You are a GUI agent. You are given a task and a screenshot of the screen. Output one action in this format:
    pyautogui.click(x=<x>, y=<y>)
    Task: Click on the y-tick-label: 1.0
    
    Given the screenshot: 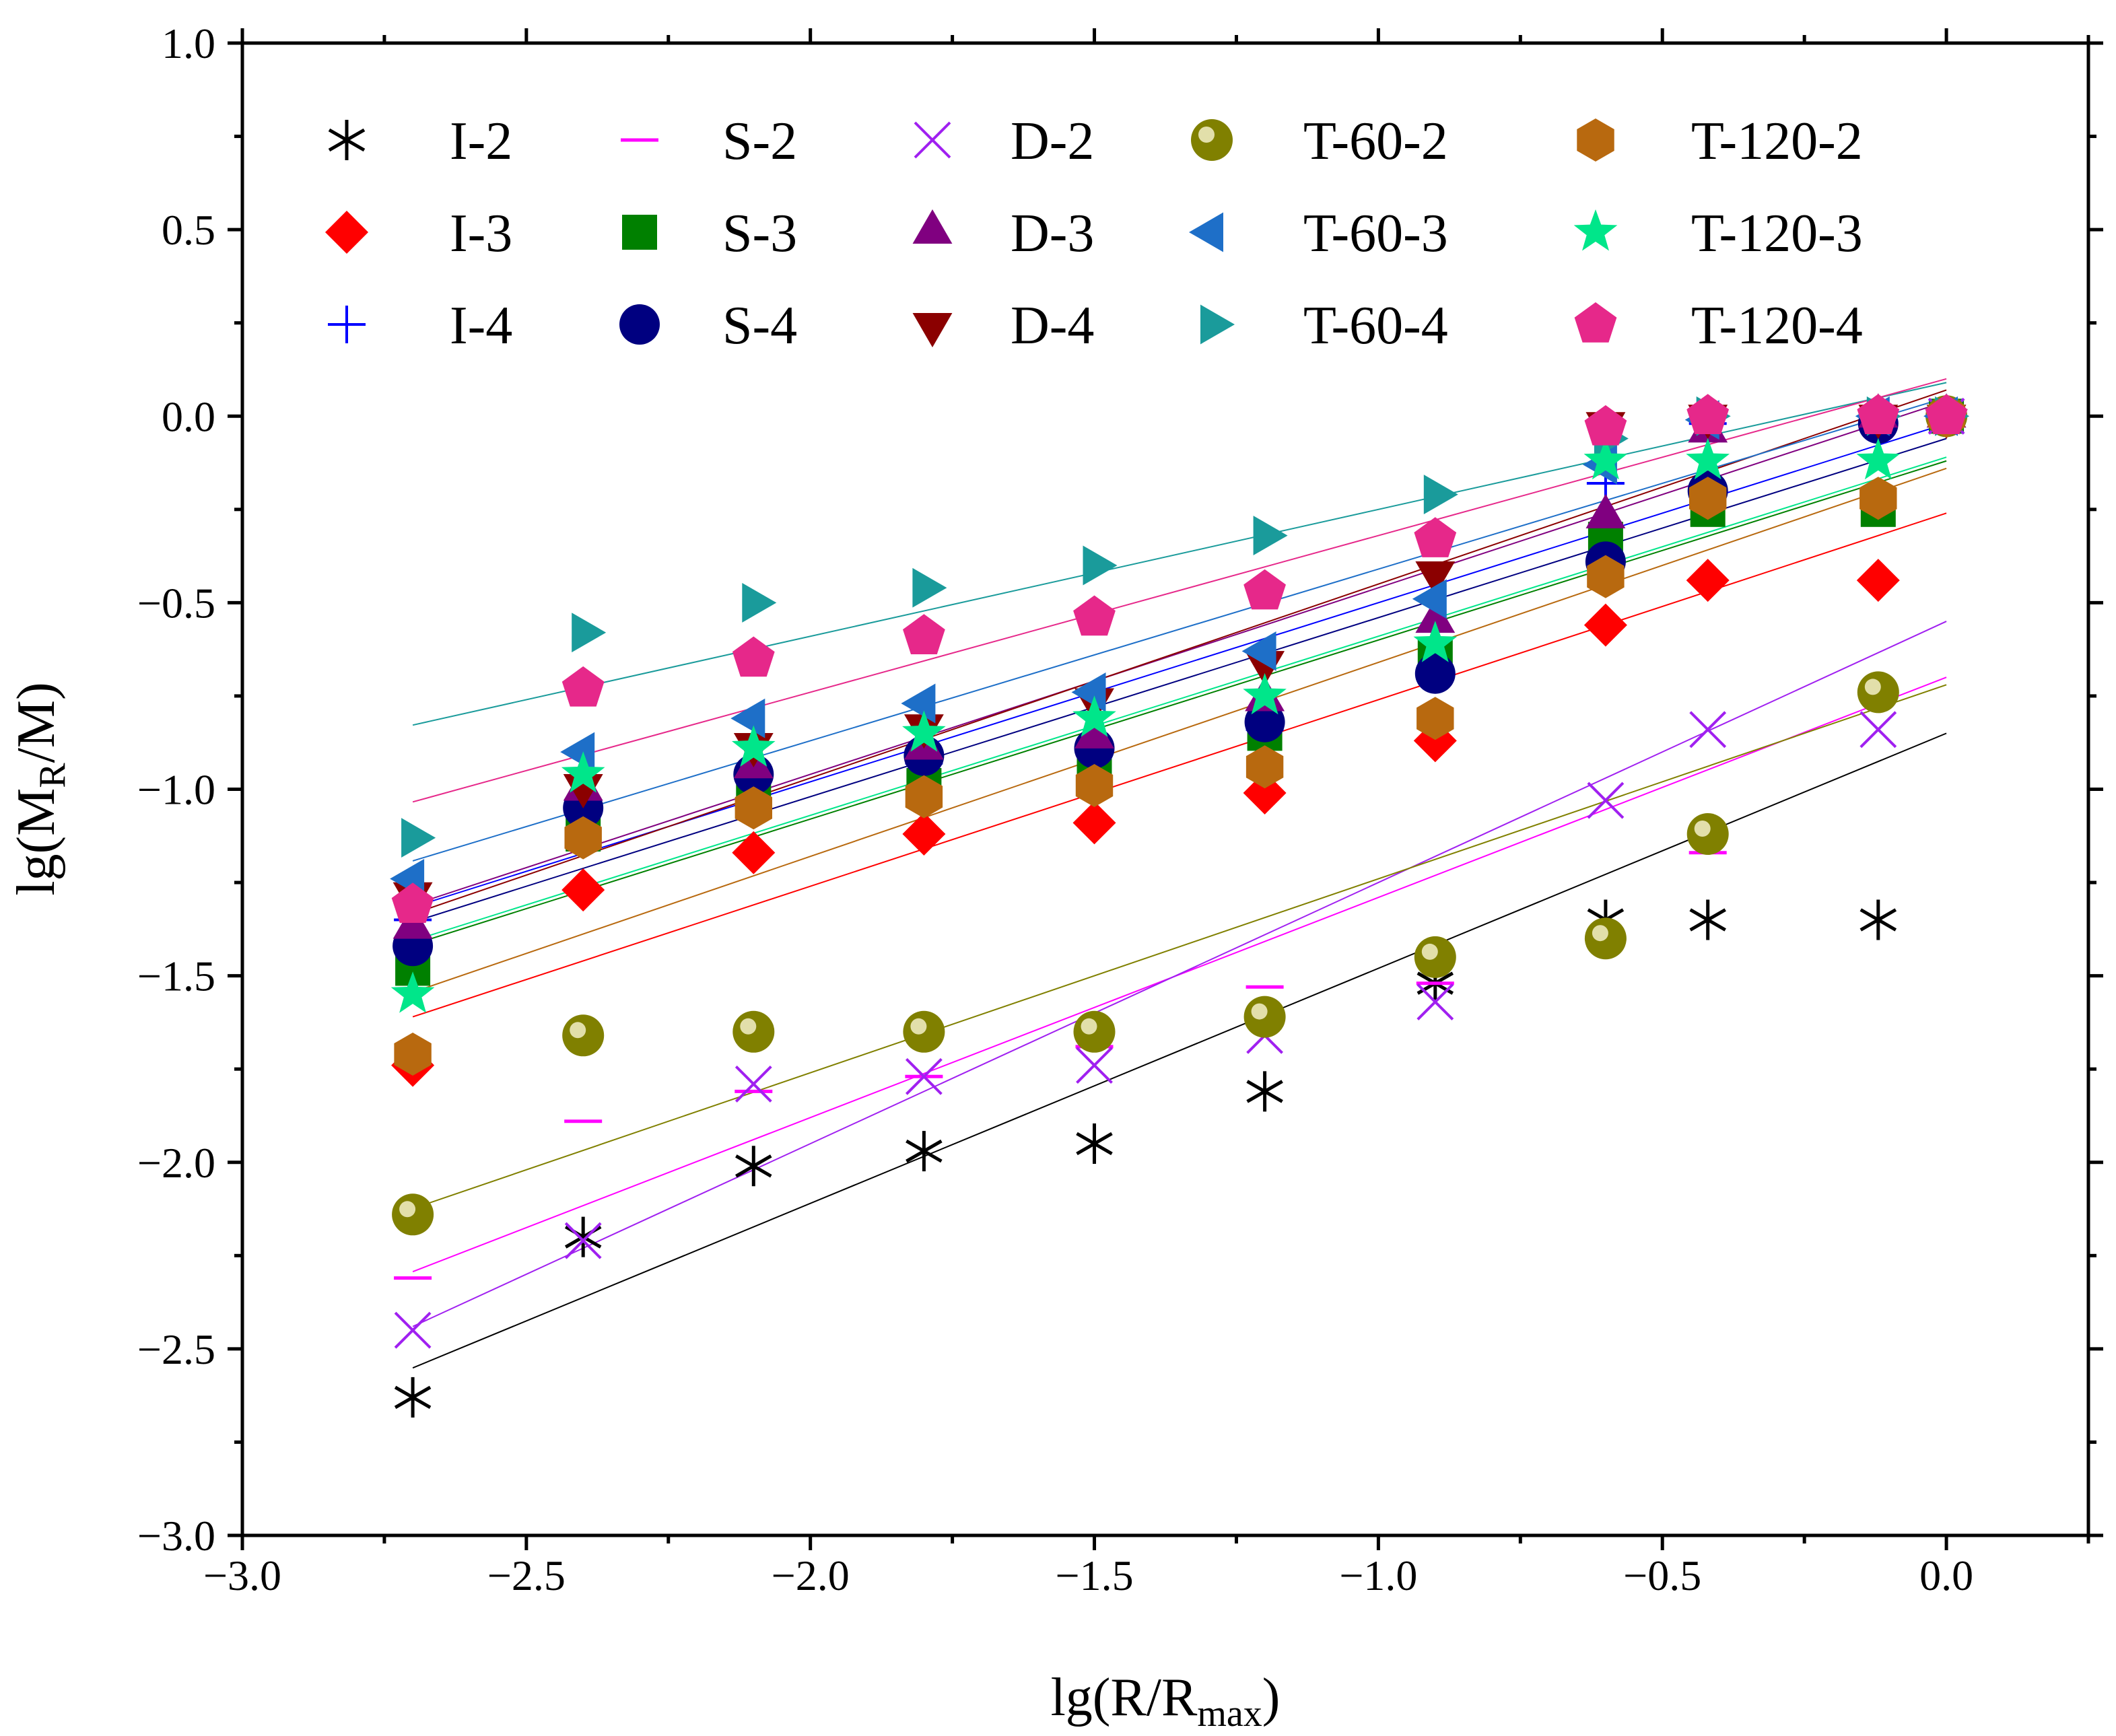 What is the action you would take?
    pyautogui.click(x=188, y=44)
    